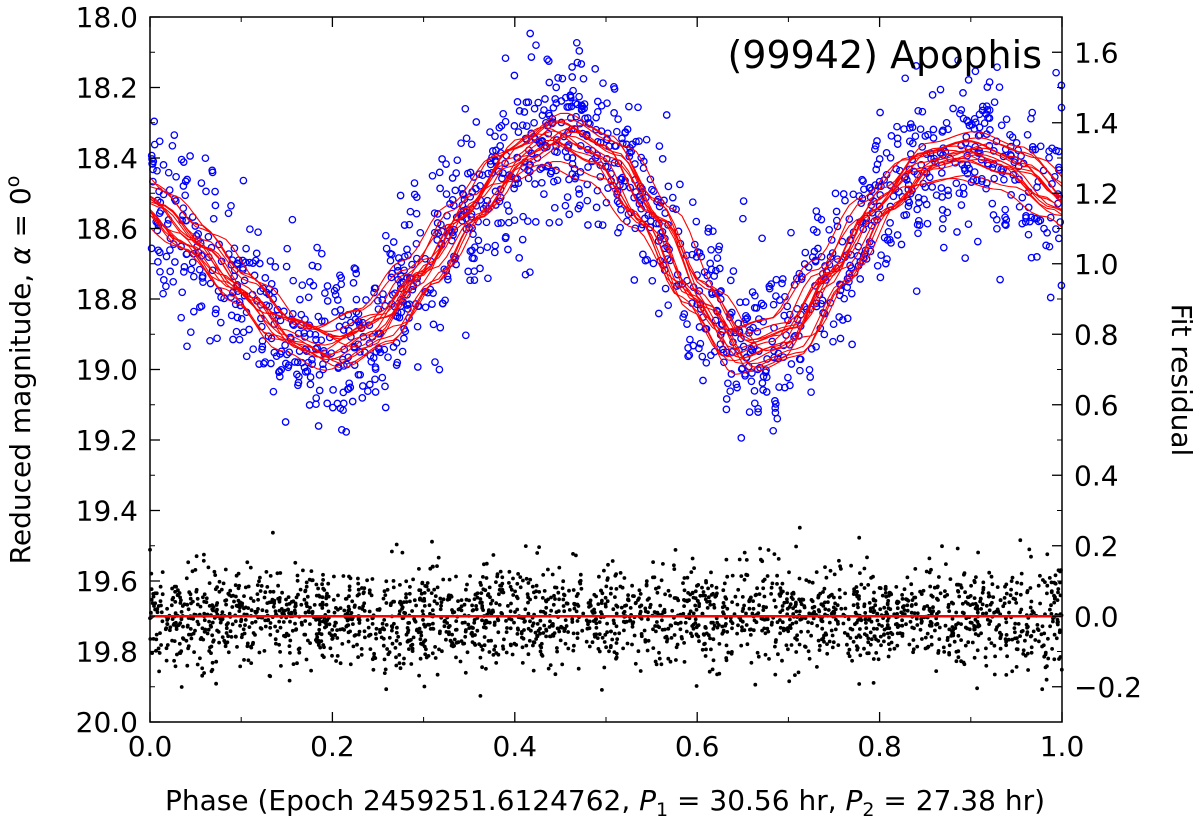 Image resolution: width=1200 pixels, height=822 pixels. What do you see at coordinates (1181, 380) in the screenshot?
I see `y-axis-label-right: Fit residual` at bounding box center [1181, 380].